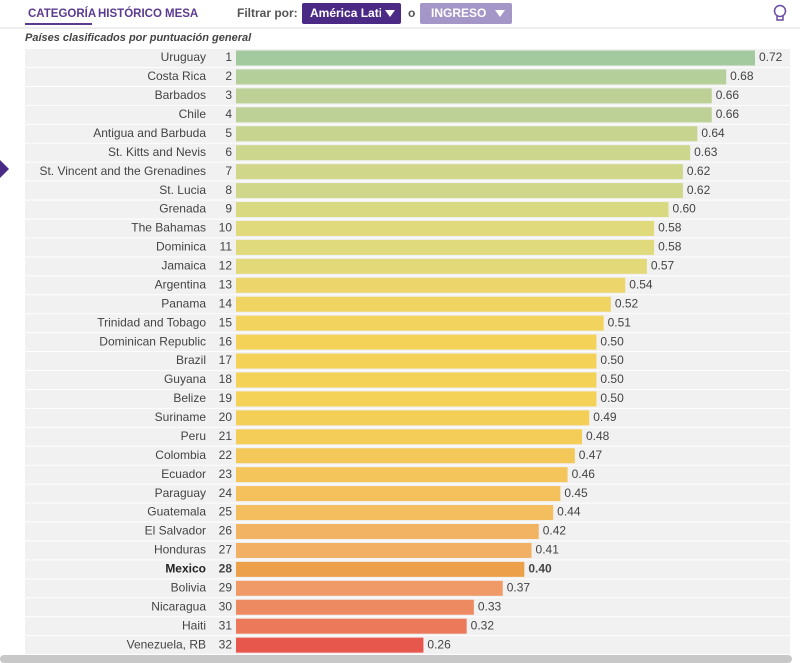 The width and height of the screenshot is (800, 663). Describe the element at coordinates (226, 625) in the screenshot. I see `rank-label: 31` at that location.